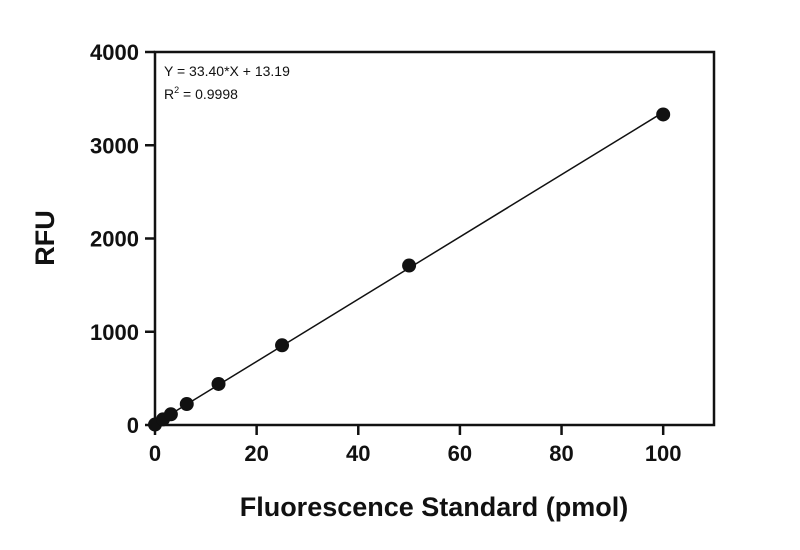 The width and height of the screenshot is (800, 550). What do you see at coordinates (133, 425) in the screenshot?
I see `y-tick-label: 0` at bounding box center [133, 425].